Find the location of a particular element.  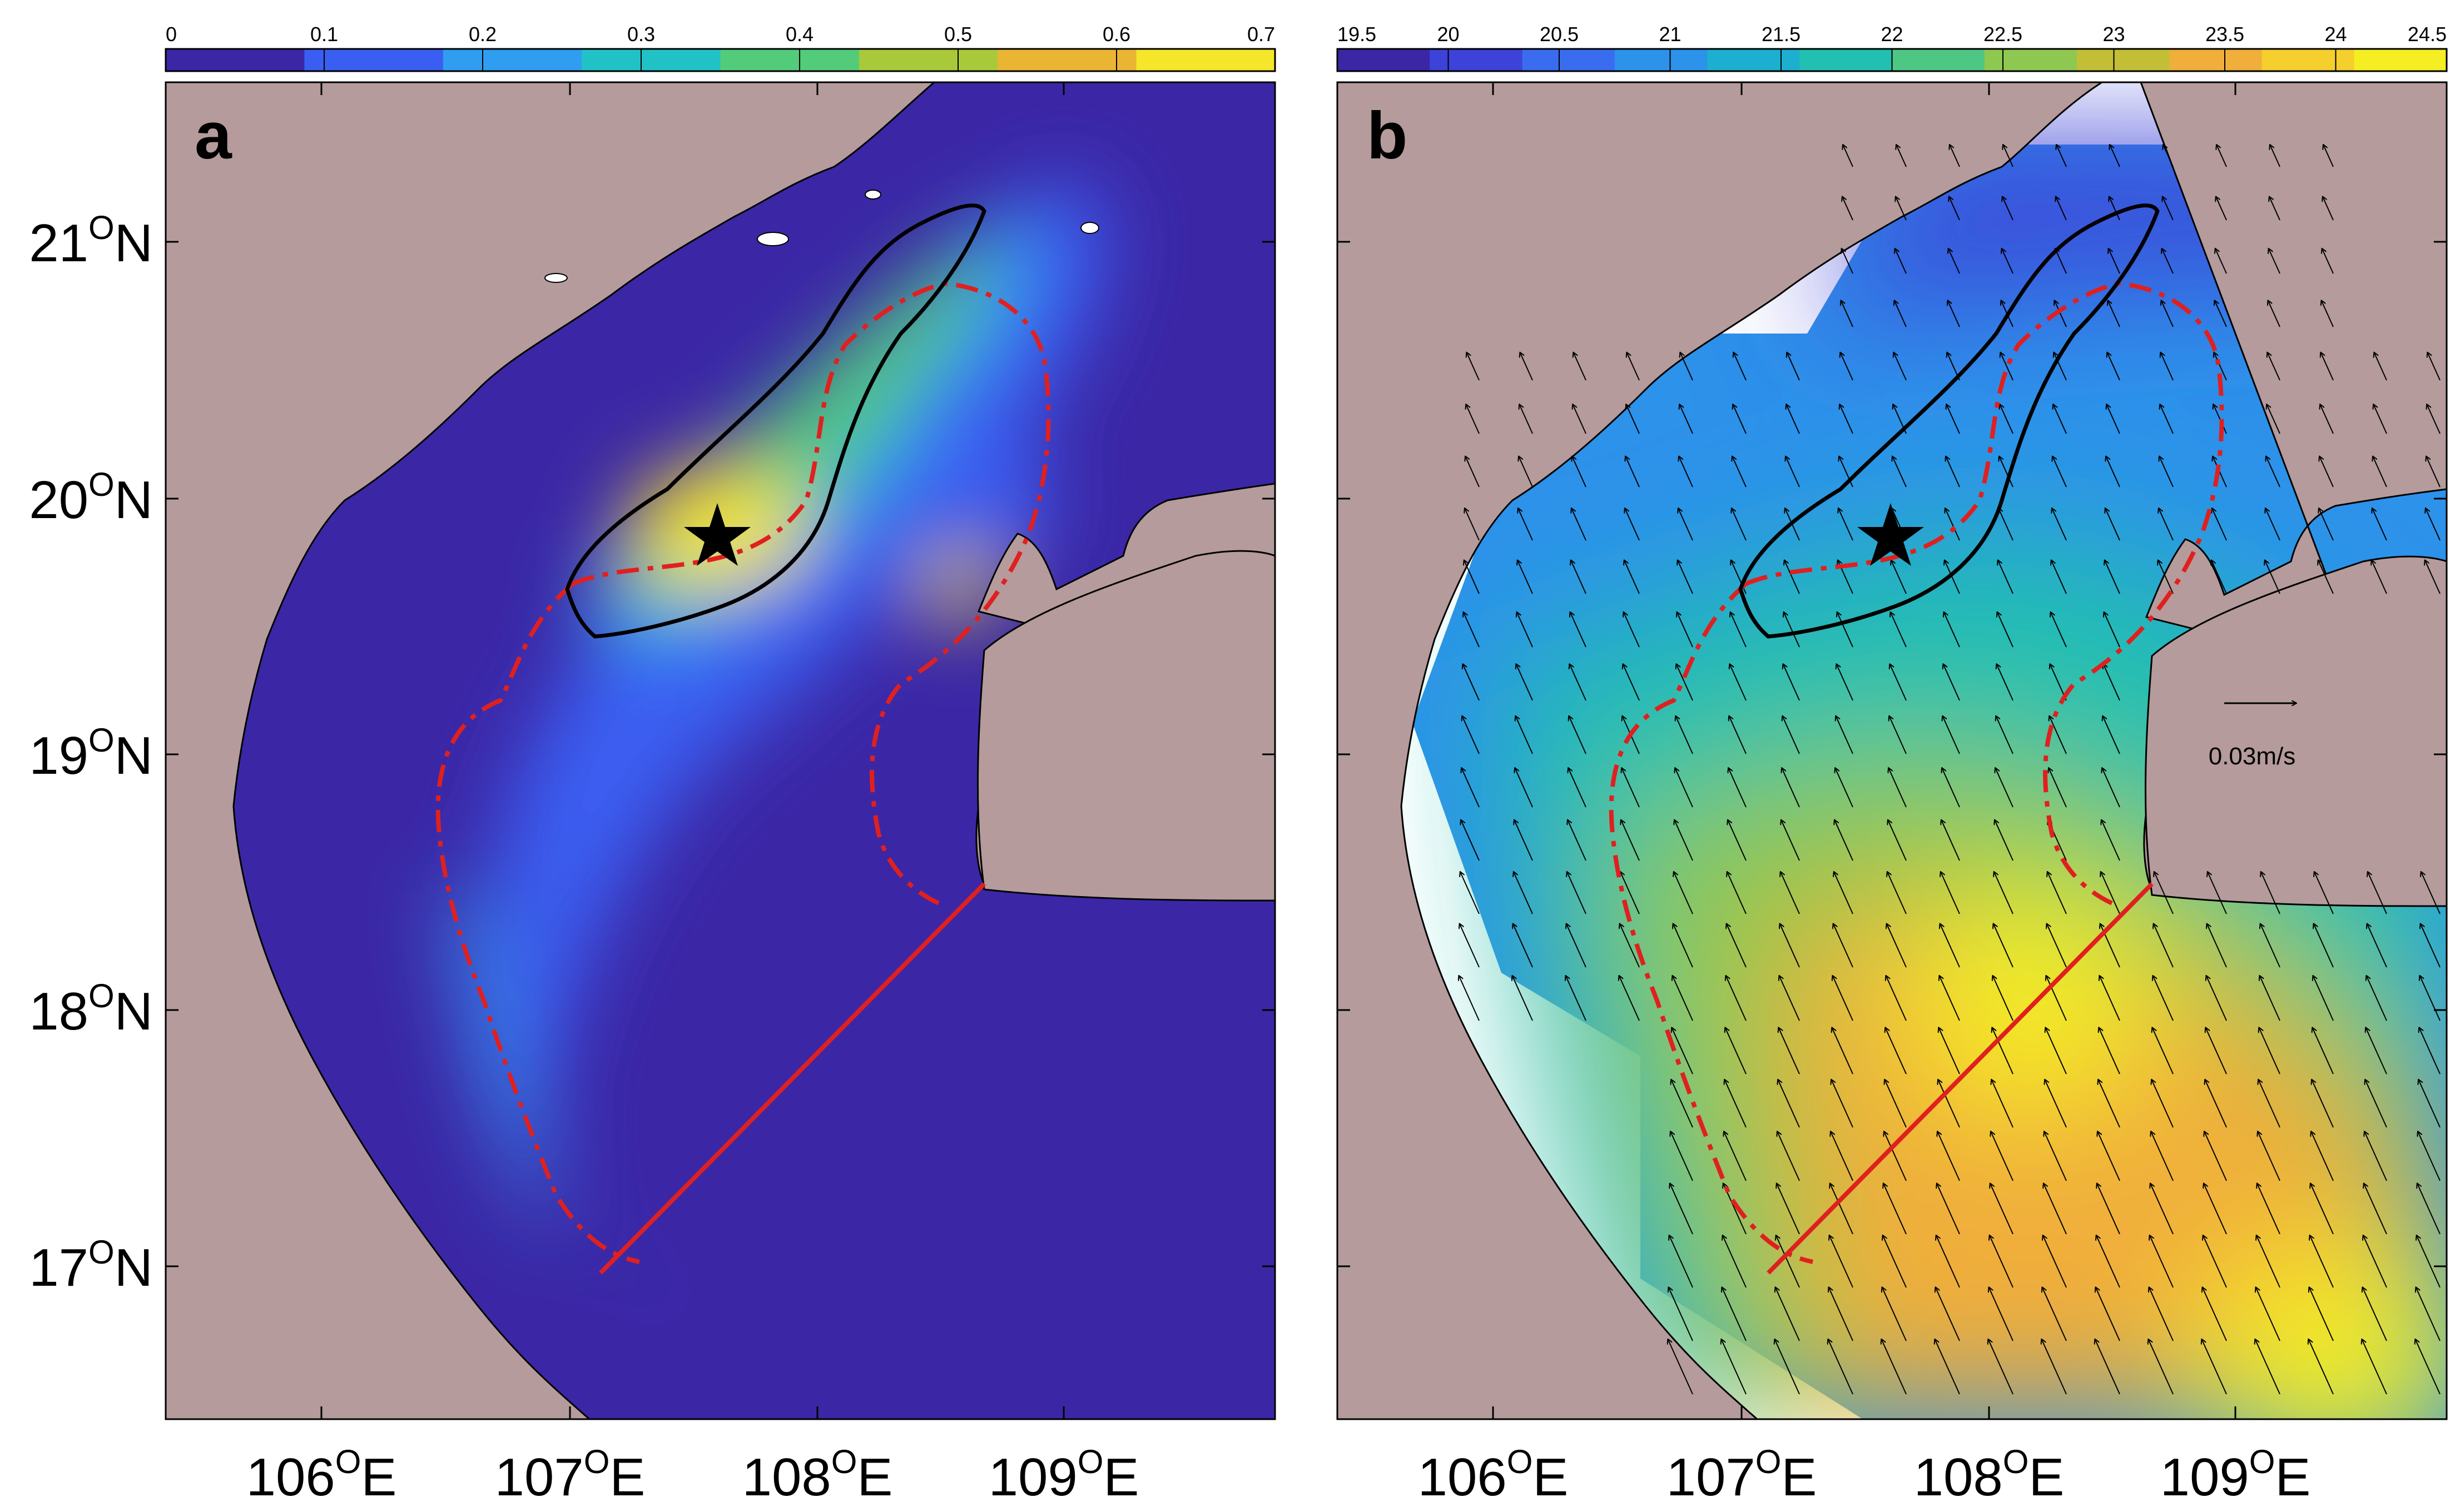

vector-scale-label: 0.03m/s is located at coordinates (2252, 756).